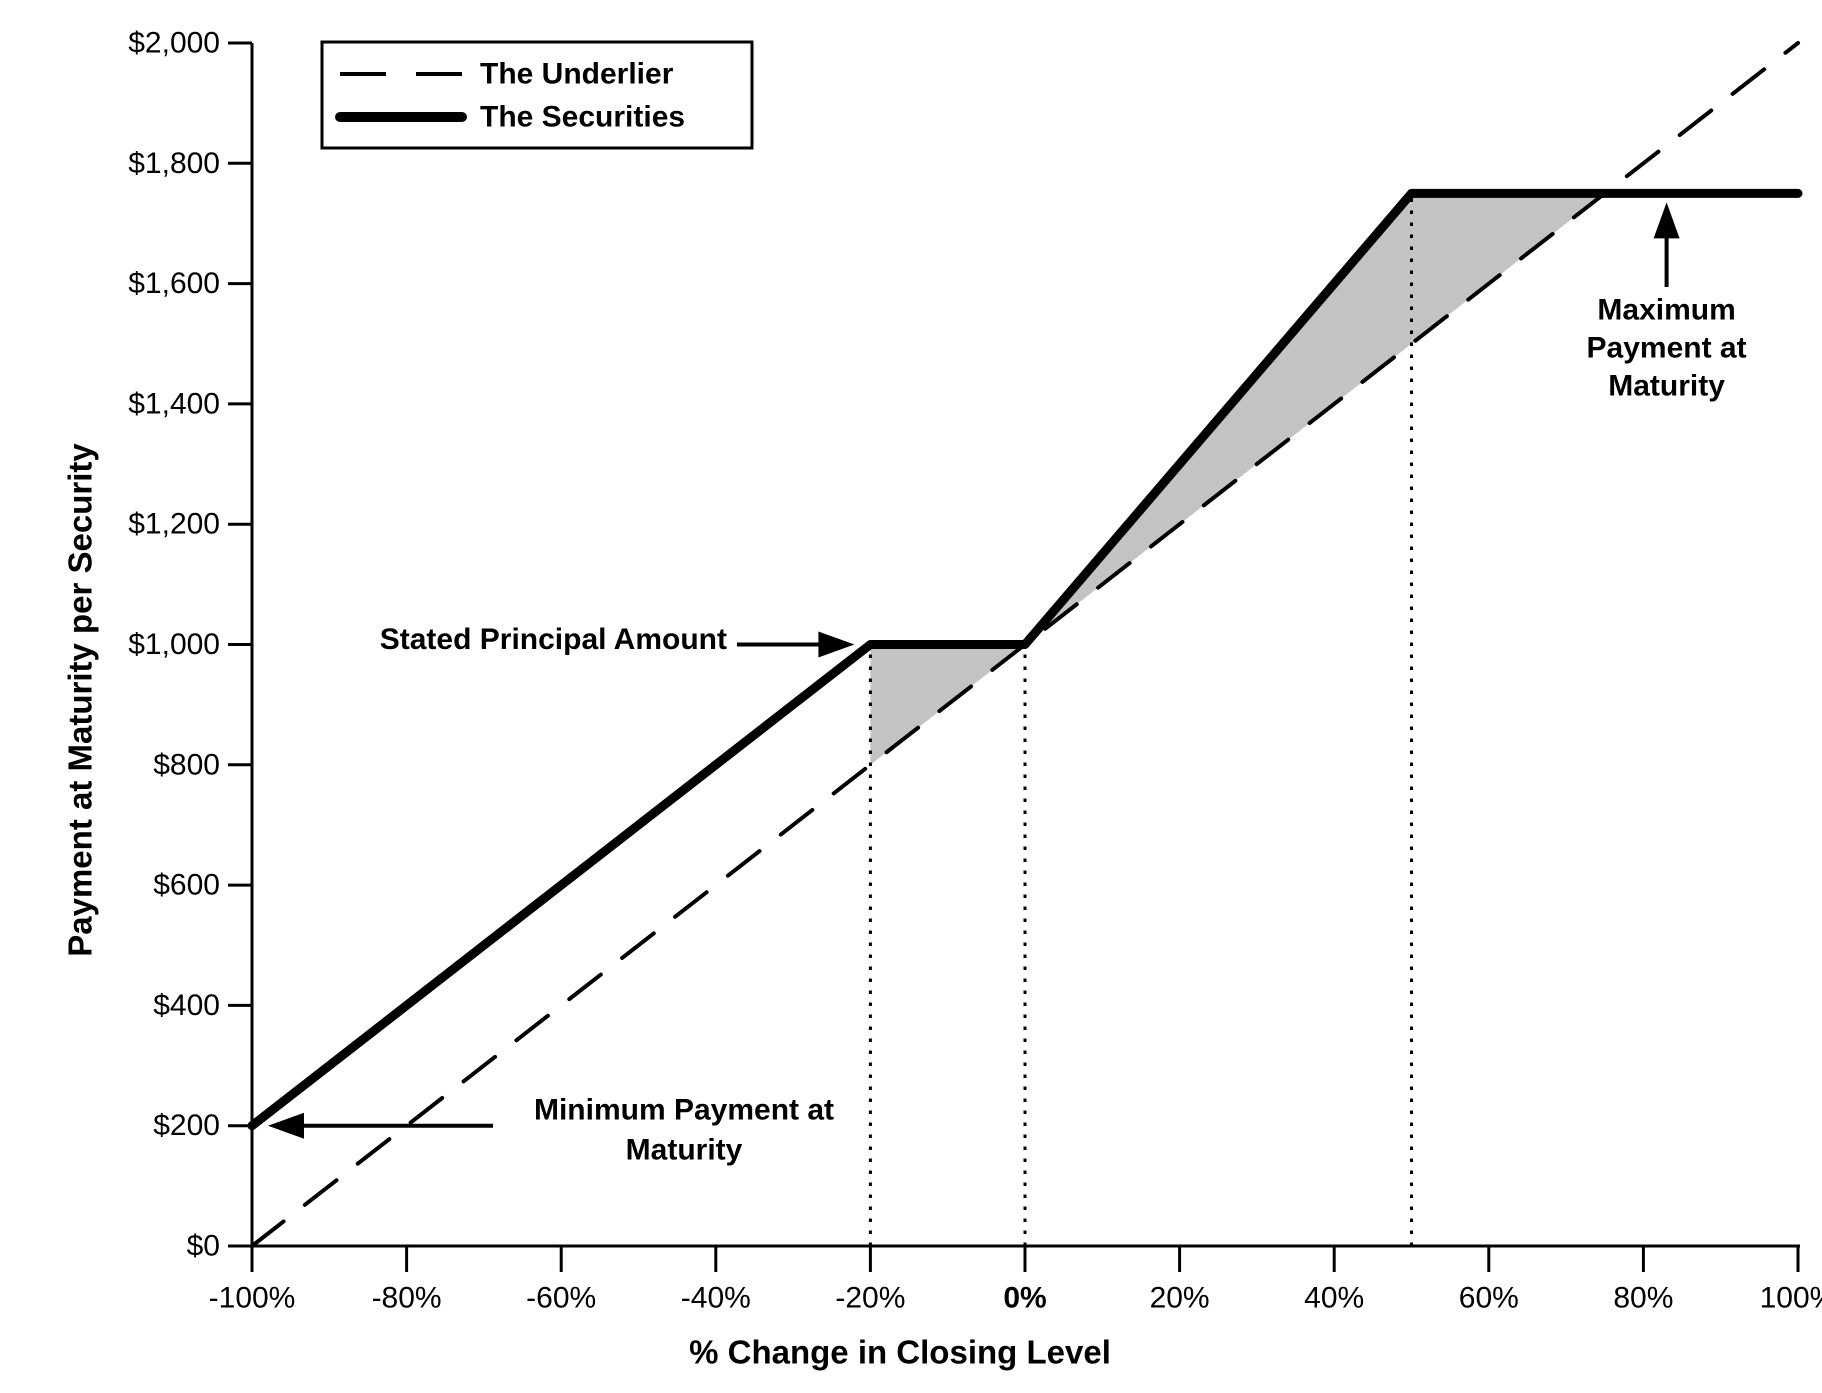 The width and height of the screenshot is (1822, 1393). Describe the element at coordinates (684, 1110) in the screenshot. I see `annotation-text: Minimum Payment at` at that location.